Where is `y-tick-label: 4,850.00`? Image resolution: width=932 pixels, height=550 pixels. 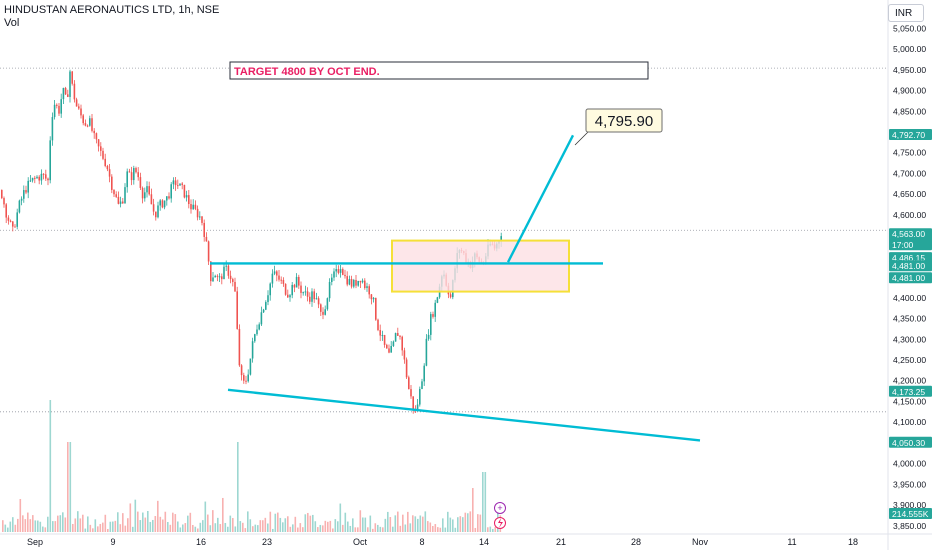 y-tick-label: 4,850.00 is located at coordinates (909, 111).